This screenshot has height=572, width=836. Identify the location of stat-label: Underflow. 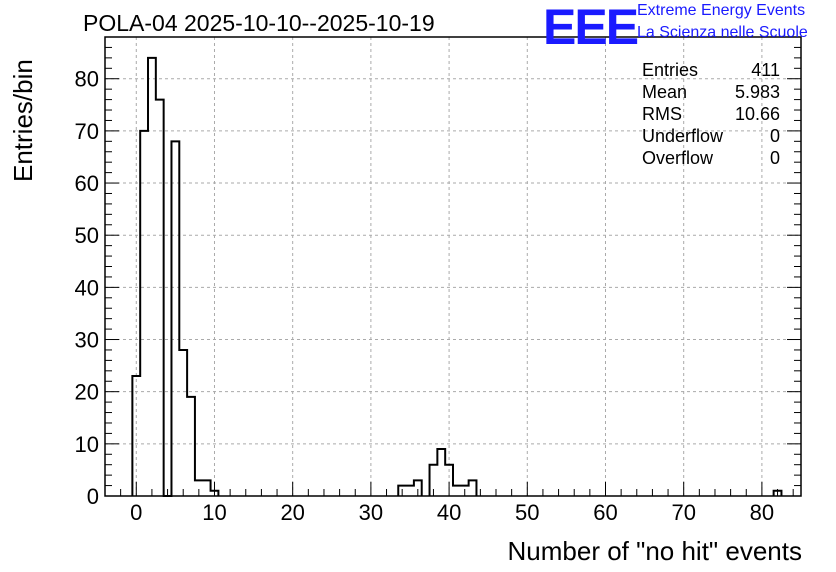
(683, 136).